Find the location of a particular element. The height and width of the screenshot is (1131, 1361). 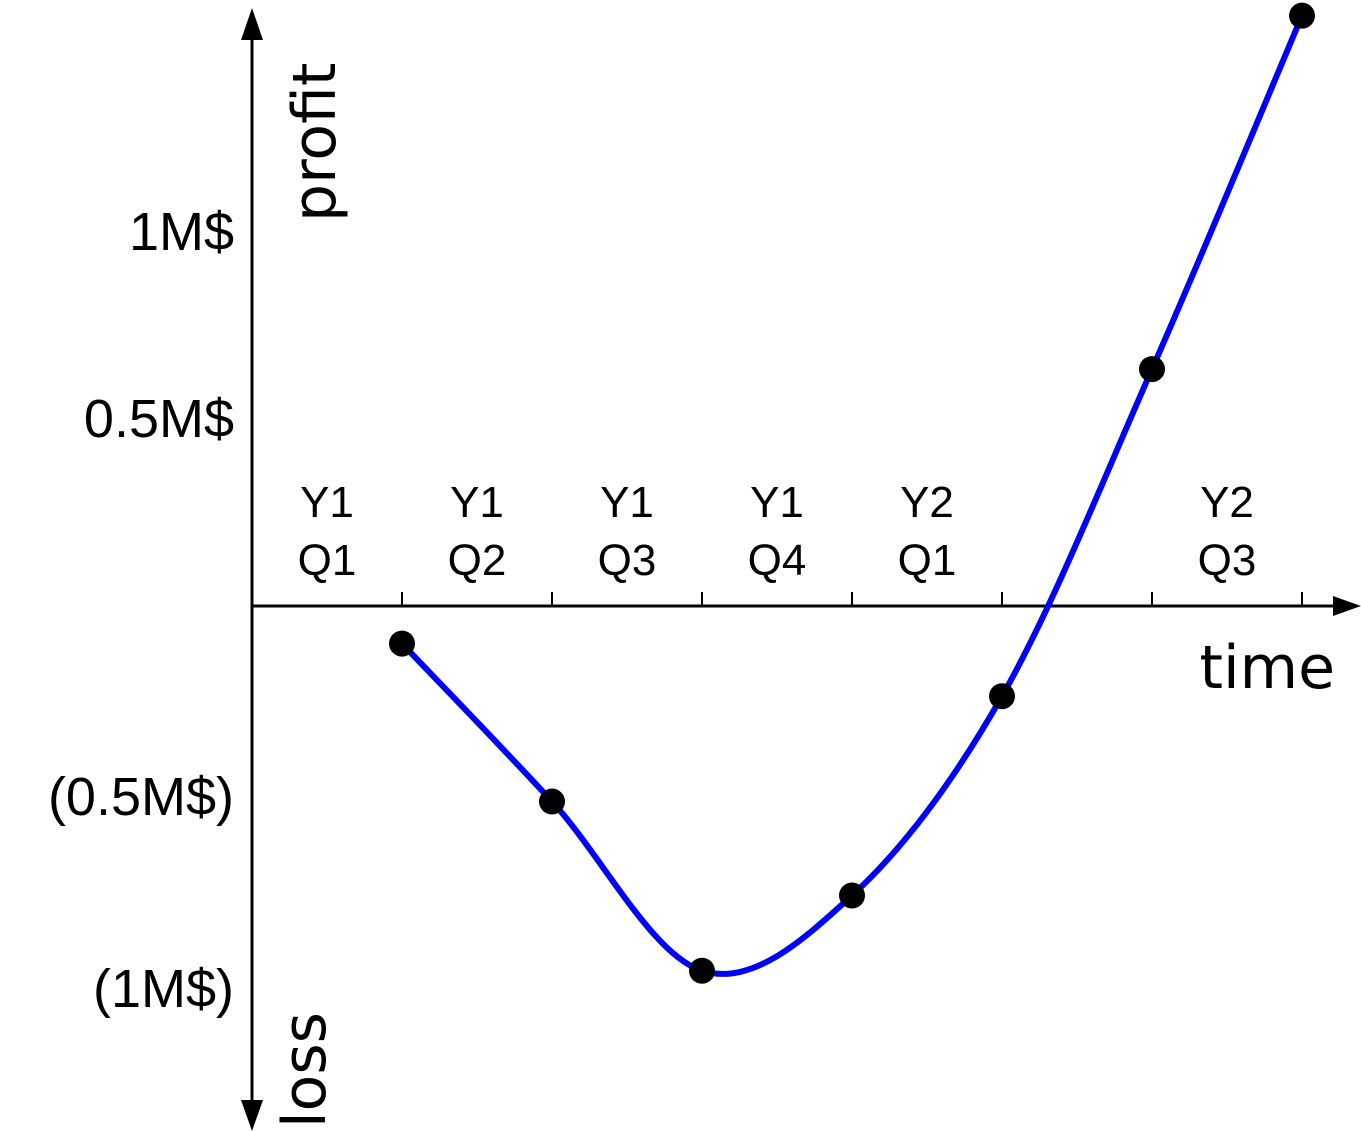

x-axis-arrow-right is located at coordinates (1347, 606).